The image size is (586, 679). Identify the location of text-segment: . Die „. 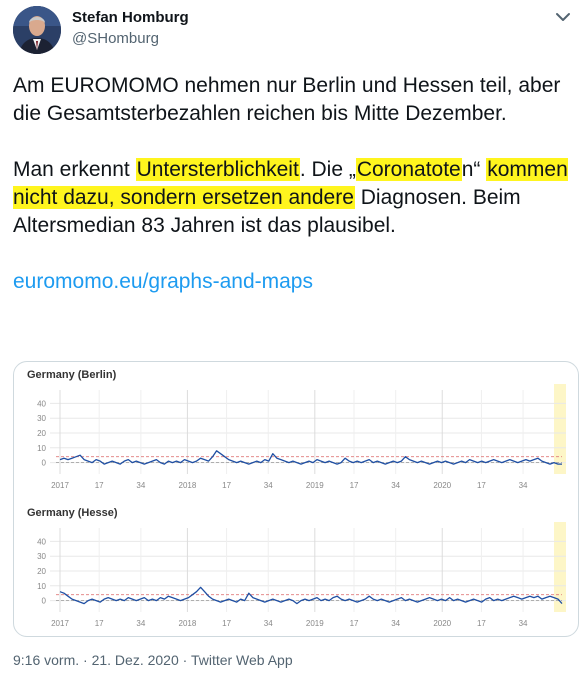
(327, 169).